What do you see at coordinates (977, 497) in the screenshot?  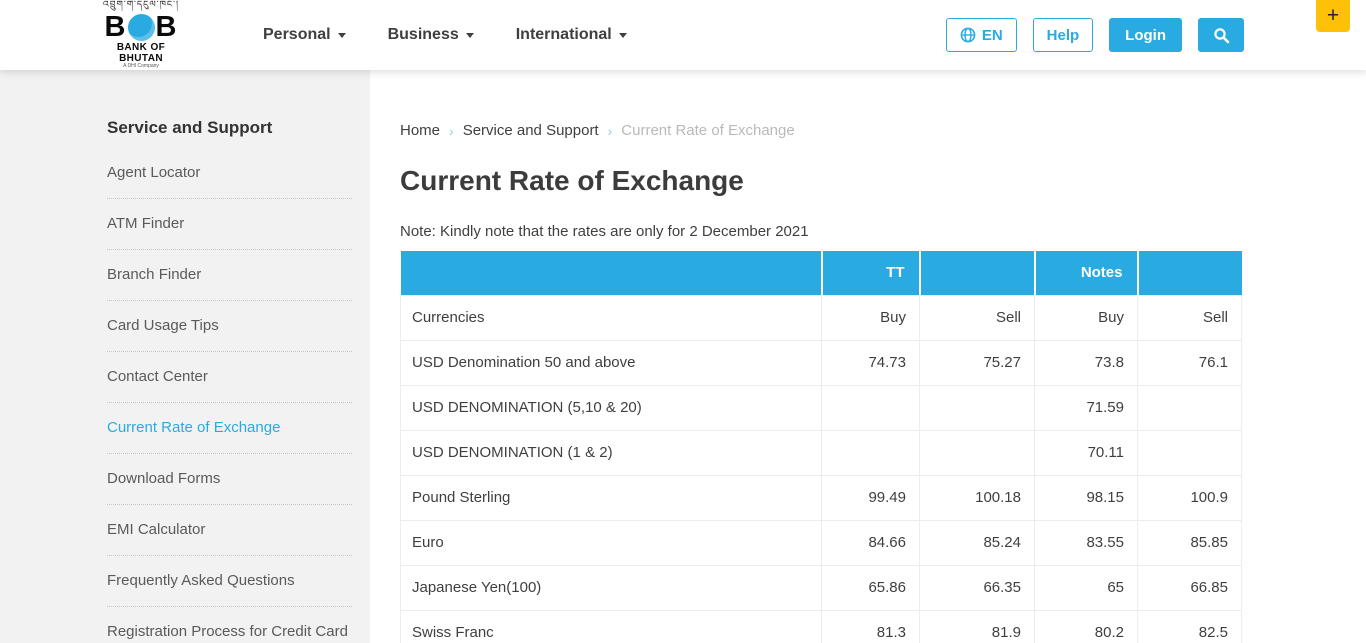 I see `rate-value-cell: 100.18` at bounding box center [977, 497].